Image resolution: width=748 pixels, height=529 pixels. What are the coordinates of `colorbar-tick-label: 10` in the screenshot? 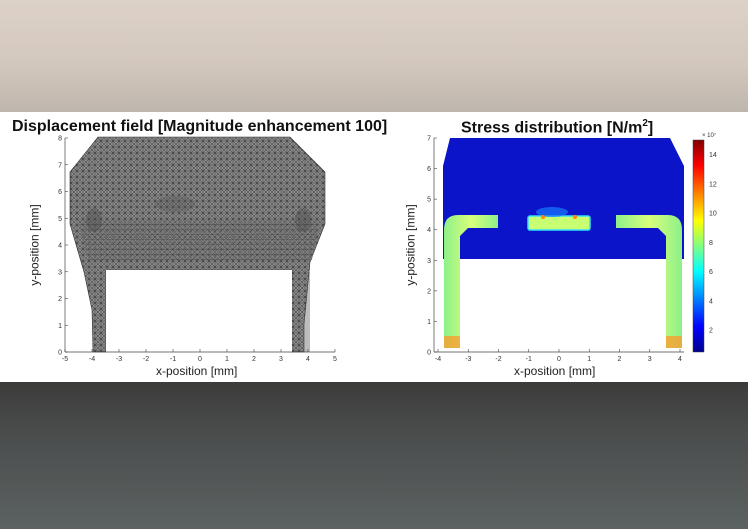 It's located at (713, 214).